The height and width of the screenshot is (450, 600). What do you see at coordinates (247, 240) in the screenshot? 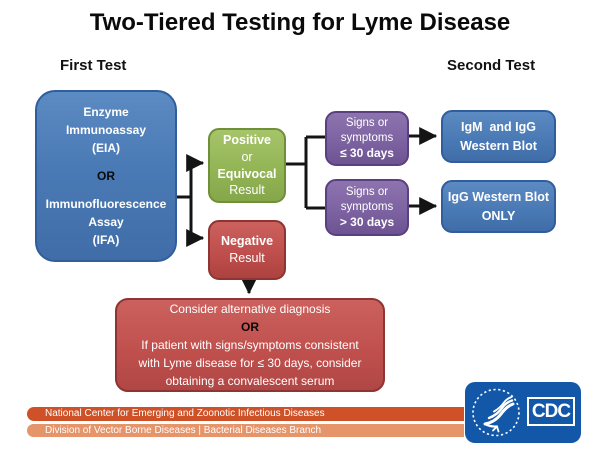
I see `node-text: Negative` at bounding box center [247, 240].